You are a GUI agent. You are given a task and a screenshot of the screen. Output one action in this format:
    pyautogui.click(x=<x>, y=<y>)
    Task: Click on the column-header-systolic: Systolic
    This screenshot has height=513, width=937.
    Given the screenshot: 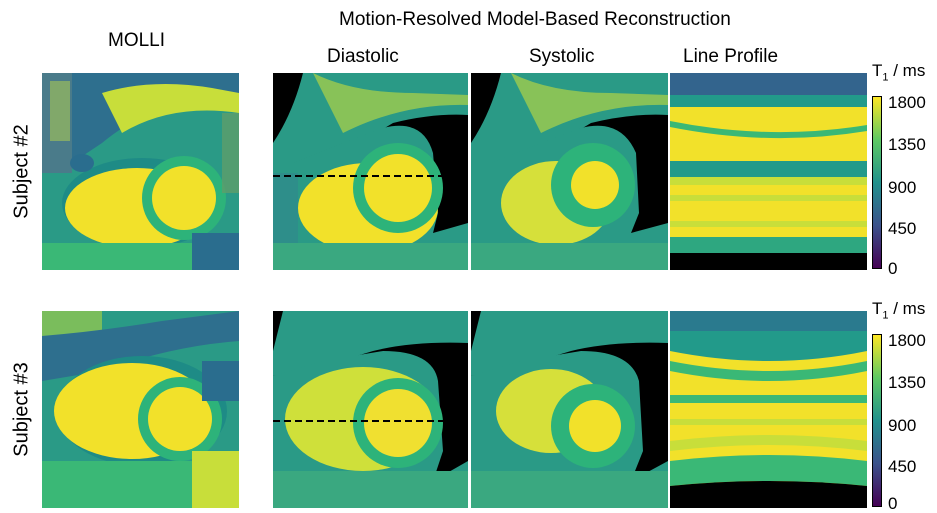 What is the action you would take?
    pyautogui.click(x=562, y=56)
    